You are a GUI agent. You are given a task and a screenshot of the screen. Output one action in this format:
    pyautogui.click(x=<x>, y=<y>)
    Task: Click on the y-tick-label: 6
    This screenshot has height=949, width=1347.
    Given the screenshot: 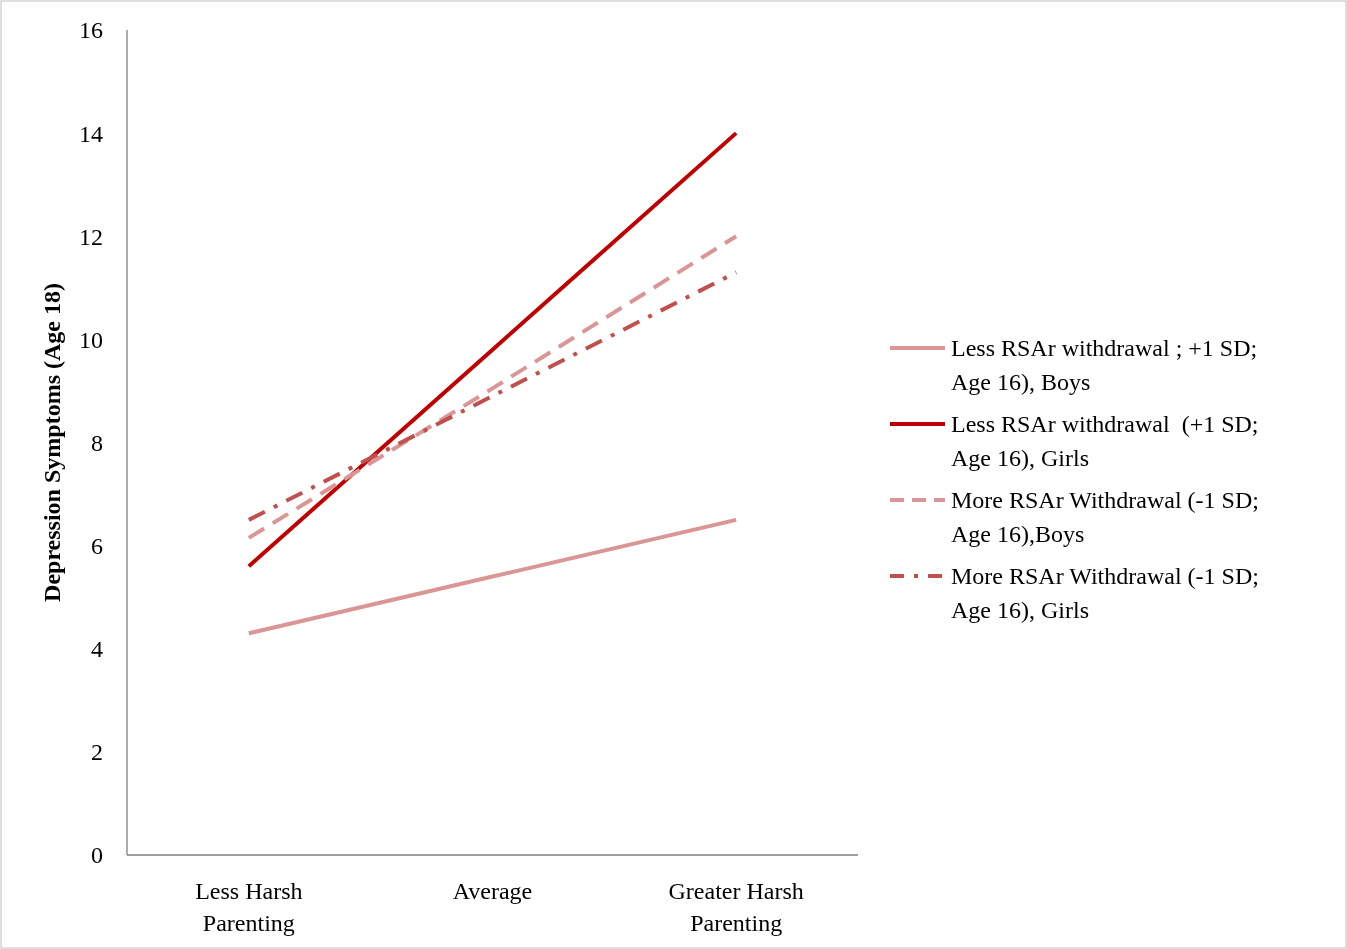 What is the action you would take?
    pyautogui.click(x=97, y=546)
    